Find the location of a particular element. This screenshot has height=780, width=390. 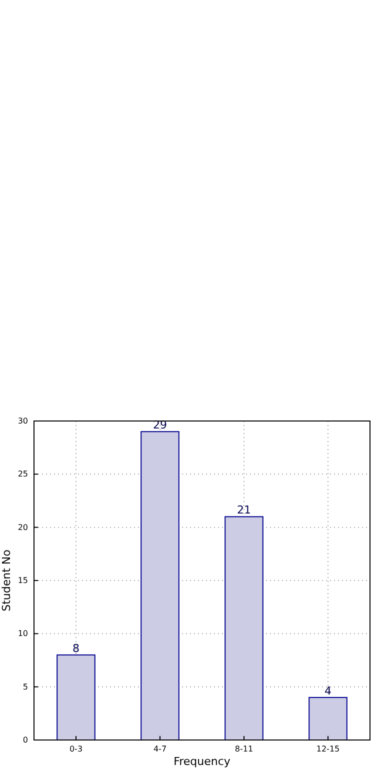

y-tick-label: 30 is located at coordinates (23, 421).